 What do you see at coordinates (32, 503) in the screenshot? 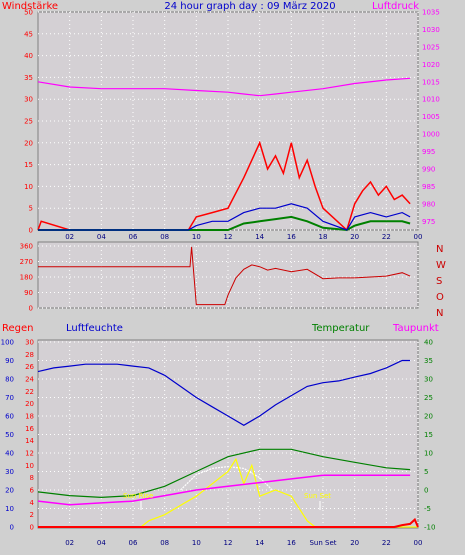
I see `rain-axis-tick: 4` at bounding box center [32, 503].